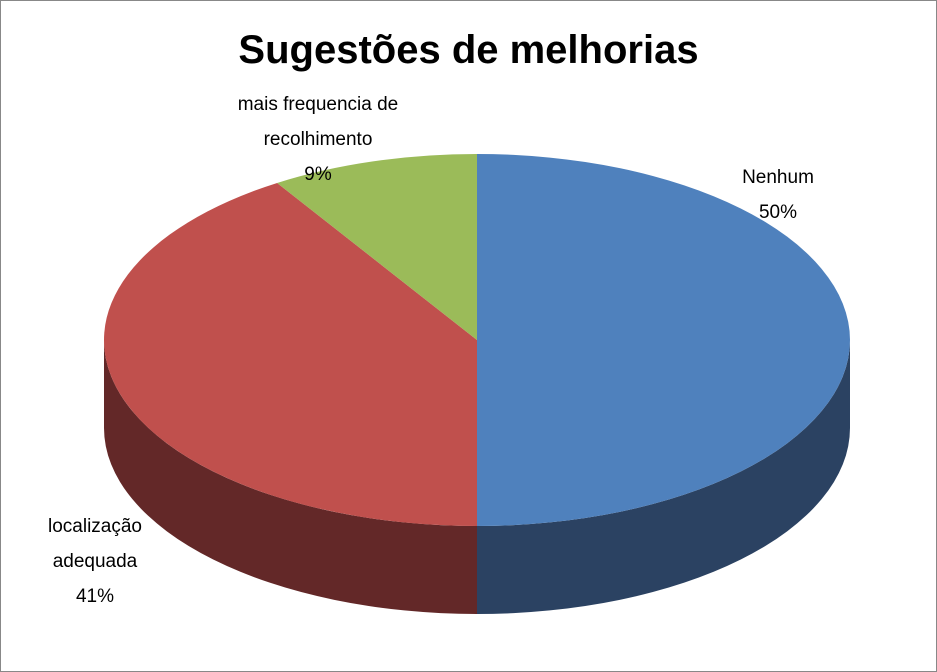  What do you see at coordinates (318, 174) in the screenshot?
I see `value-label: 9%` at bounding box center [318, 174].